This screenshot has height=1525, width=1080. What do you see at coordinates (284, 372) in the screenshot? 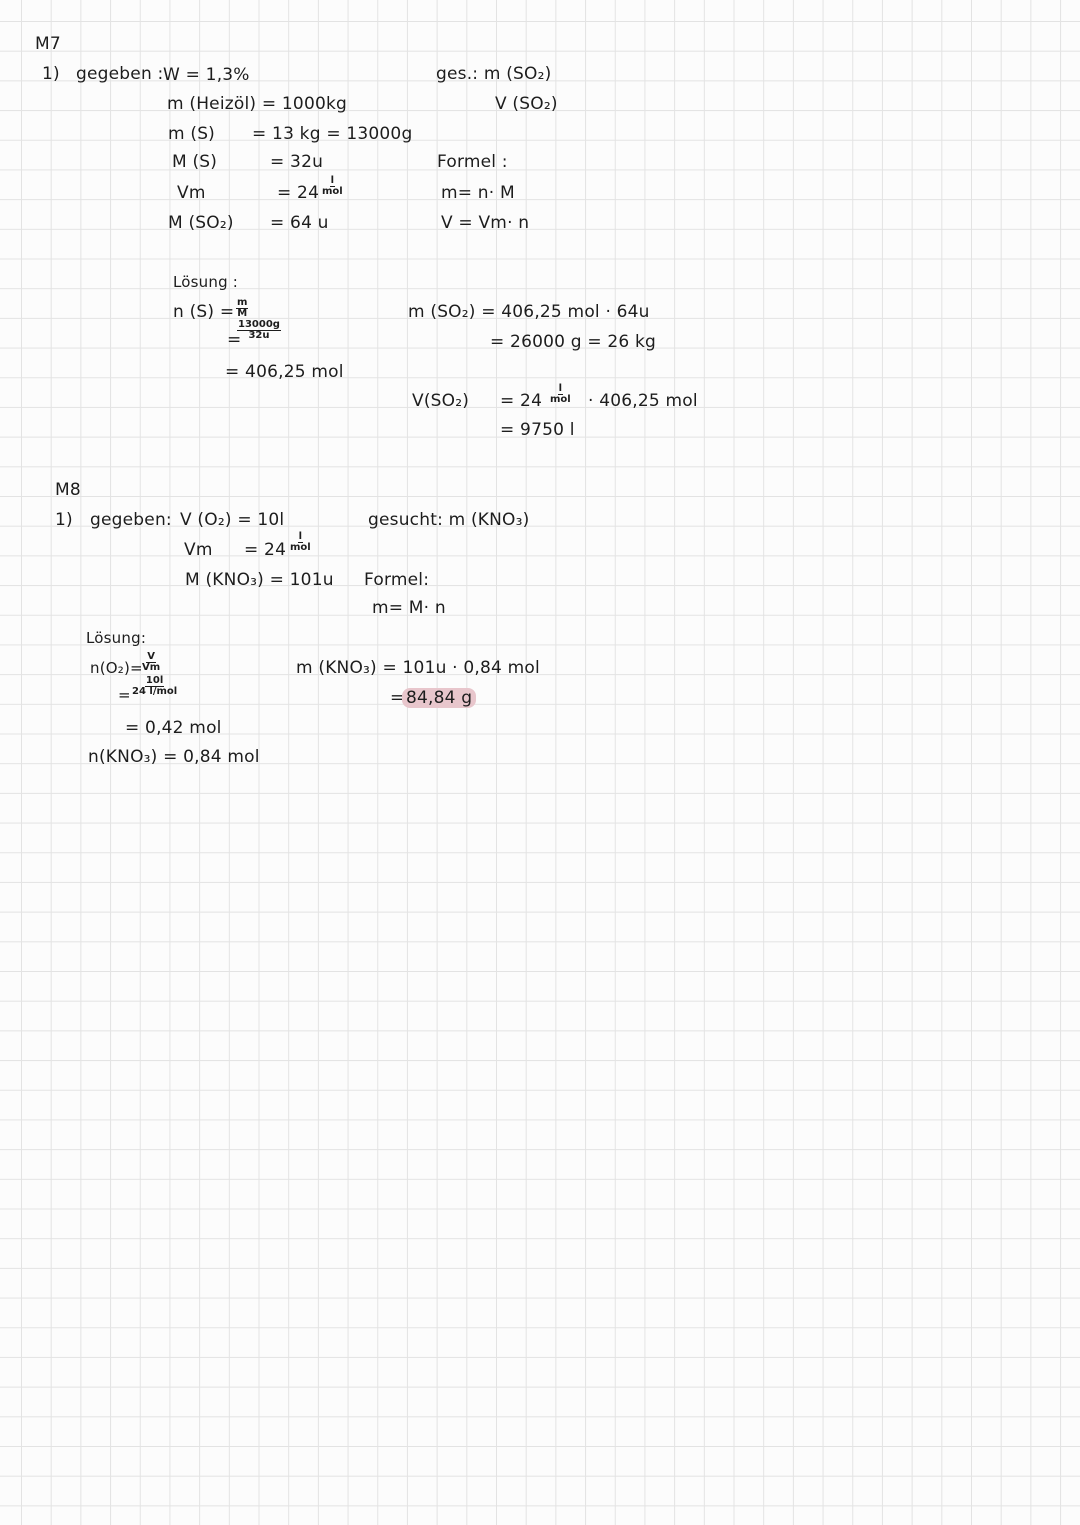
I see `m7-n-result: = 406,25 mol` at bounding box center [284, 372].